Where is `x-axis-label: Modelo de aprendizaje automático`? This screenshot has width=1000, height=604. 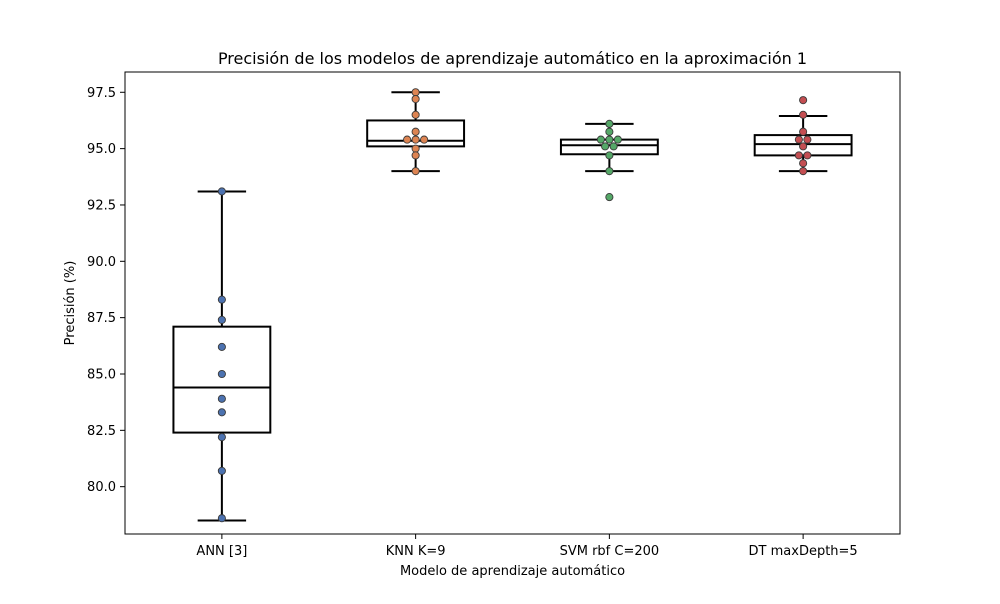 x-axis-label: Modelo de aprendizaje automático is located at coordinates (512, 571).